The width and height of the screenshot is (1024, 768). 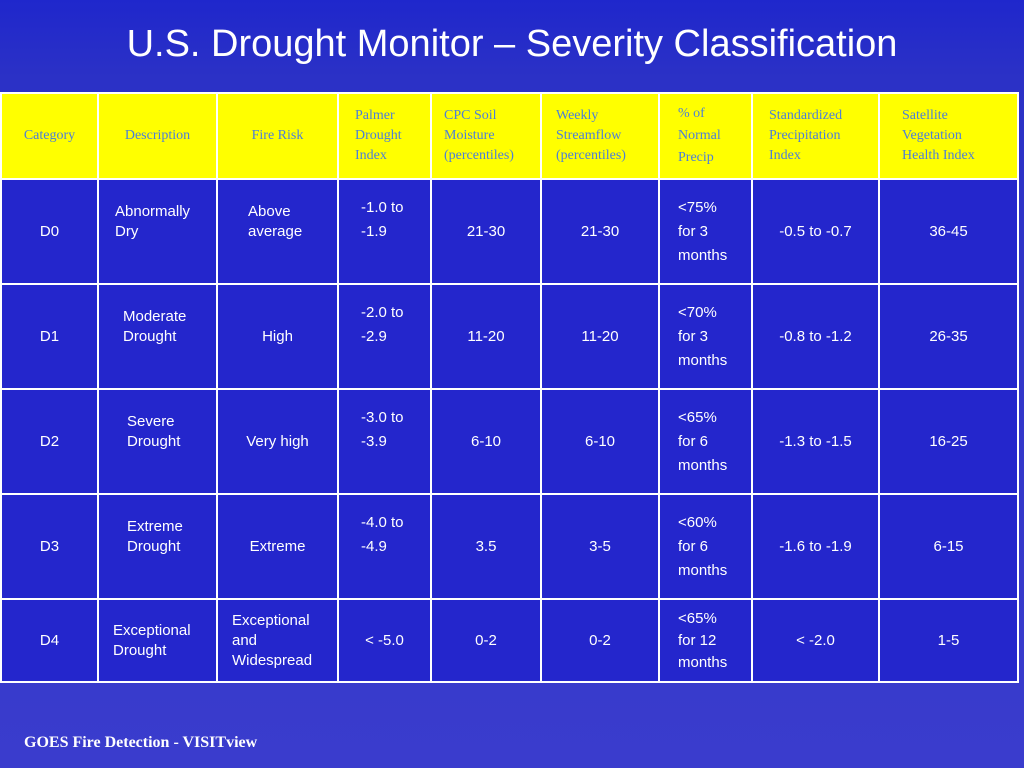 What do you see at coordinates (378, 135) in the screenshot?
I see `header-line: Drought` at bounding box center [378, 135].